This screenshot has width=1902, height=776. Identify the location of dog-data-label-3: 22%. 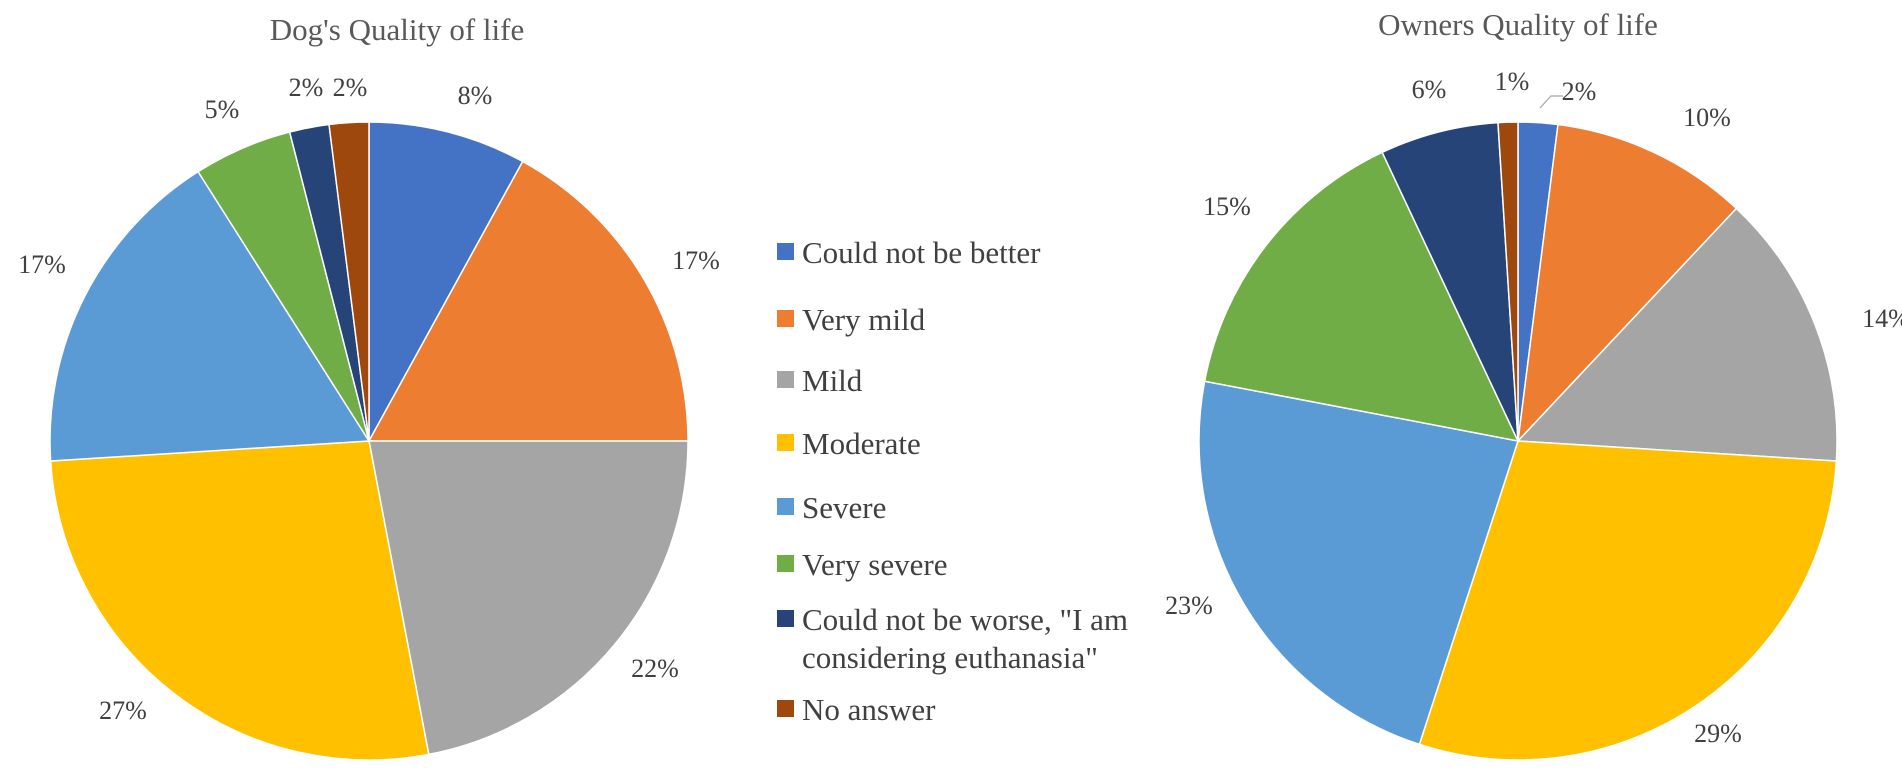
(655, 668).